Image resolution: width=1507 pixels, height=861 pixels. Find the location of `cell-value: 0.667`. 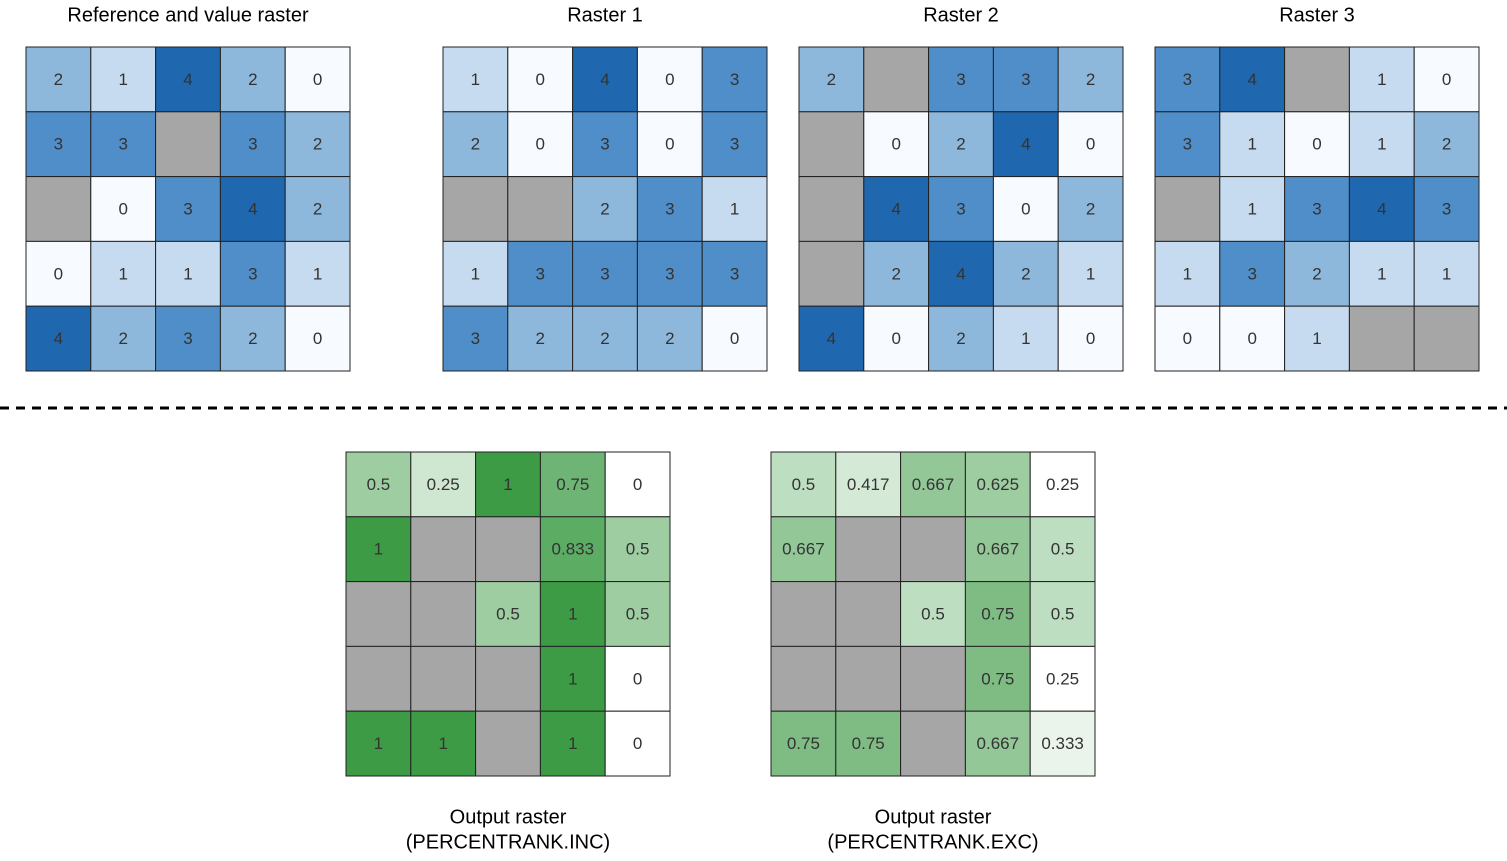

cell-value: 0.667 is located at coordinates (998, 743).